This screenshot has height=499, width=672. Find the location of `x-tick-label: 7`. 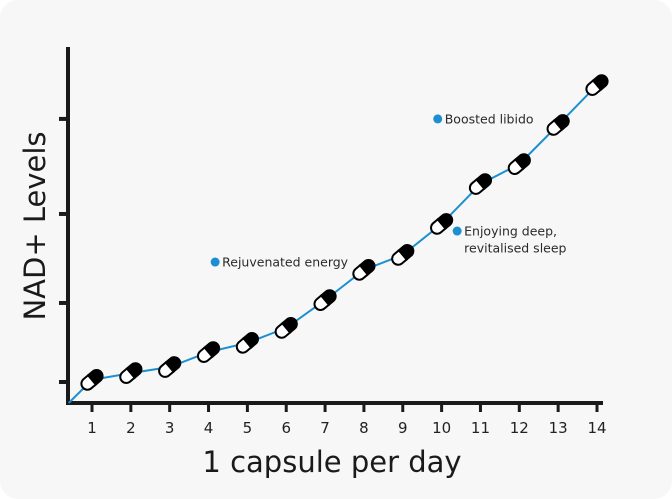

x-tick-label: 7 is located at coordinates (325, 428).